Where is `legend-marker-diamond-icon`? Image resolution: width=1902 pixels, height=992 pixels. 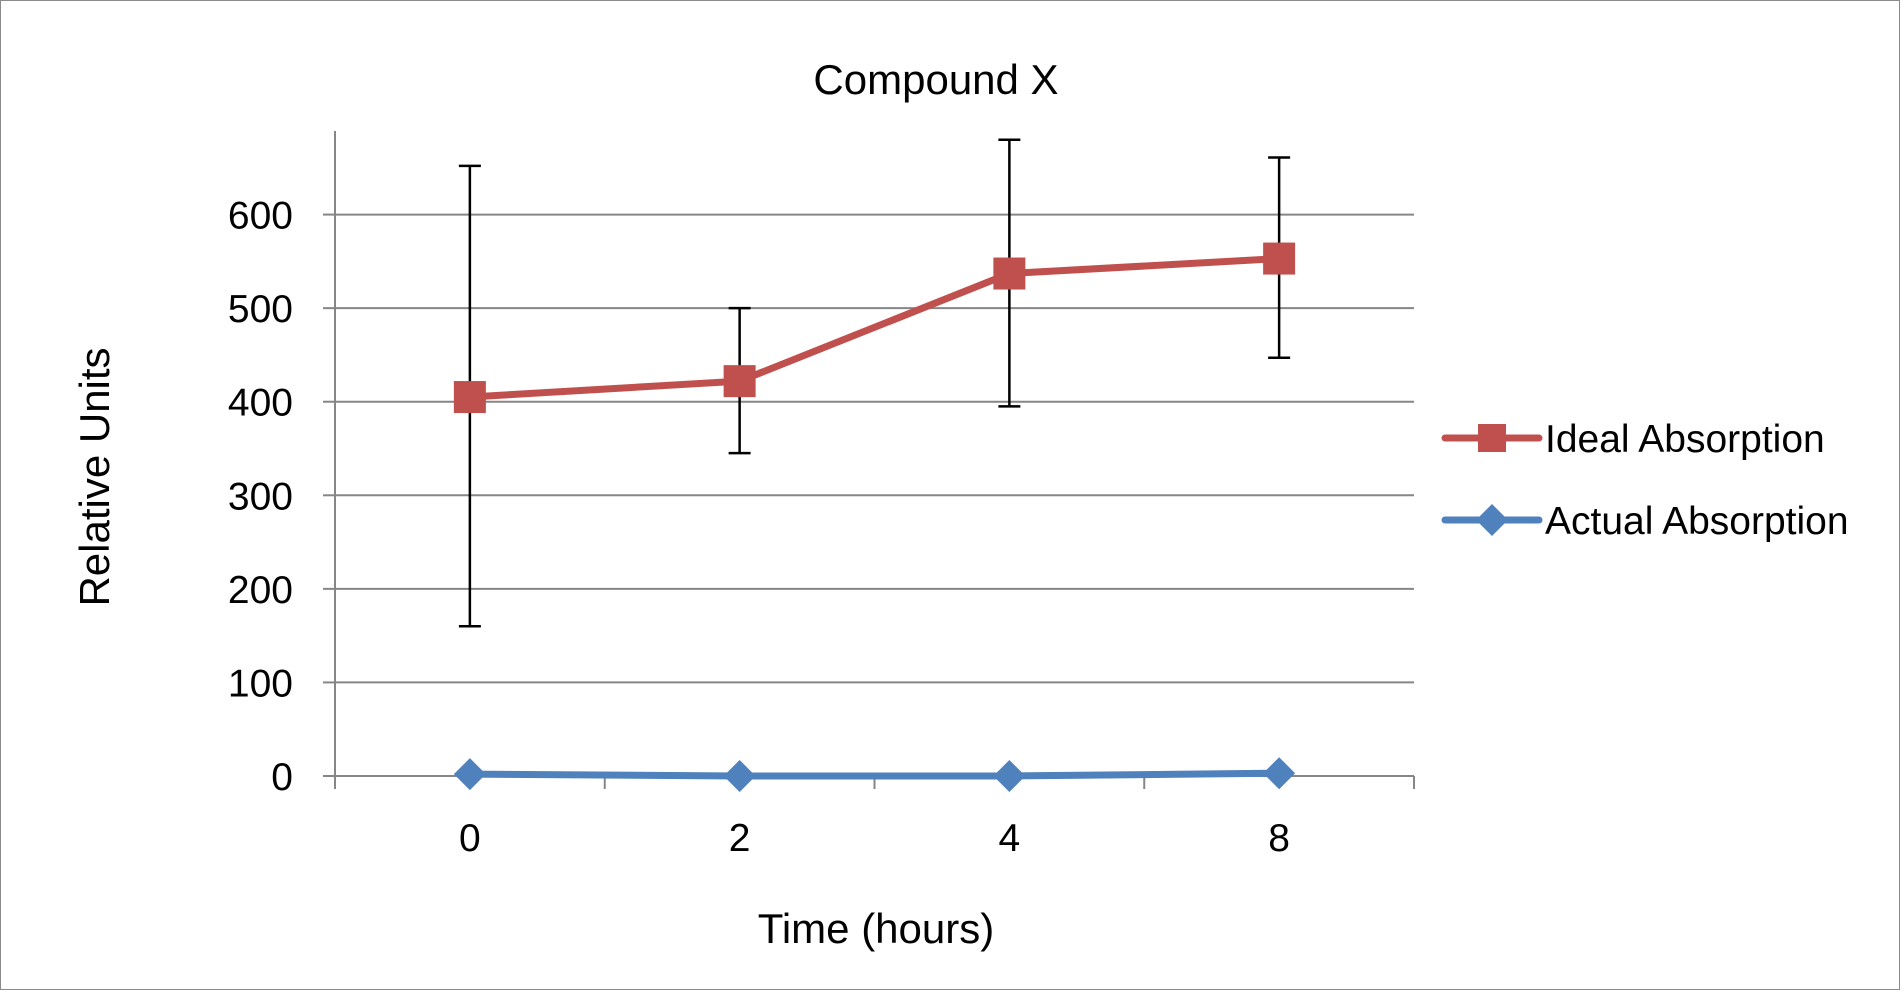 legend-marker-diamond-icon is located at coordinates (1492, 520).